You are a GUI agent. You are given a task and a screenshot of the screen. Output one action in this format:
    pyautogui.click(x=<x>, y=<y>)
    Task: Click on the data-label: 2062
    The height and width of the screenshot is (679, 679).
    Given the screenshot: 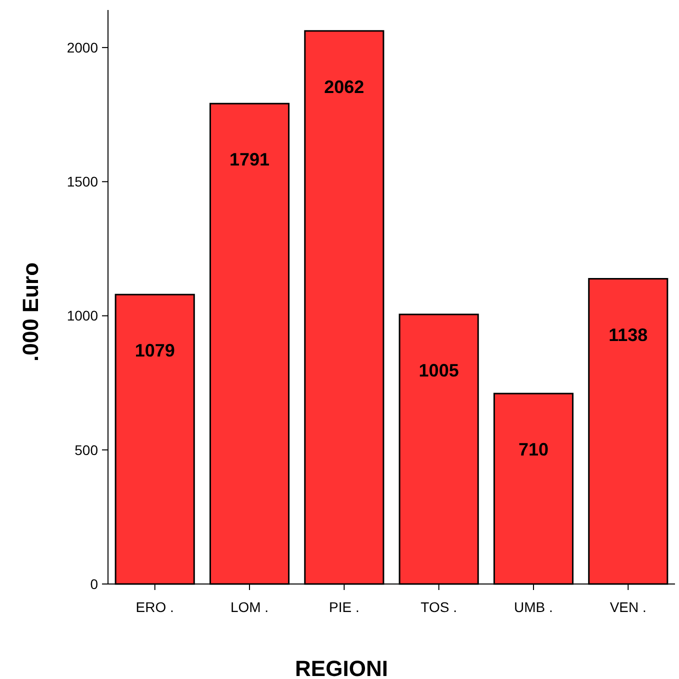 What is the action you would take?
    pyautogui.click(x=344, y=86)
    